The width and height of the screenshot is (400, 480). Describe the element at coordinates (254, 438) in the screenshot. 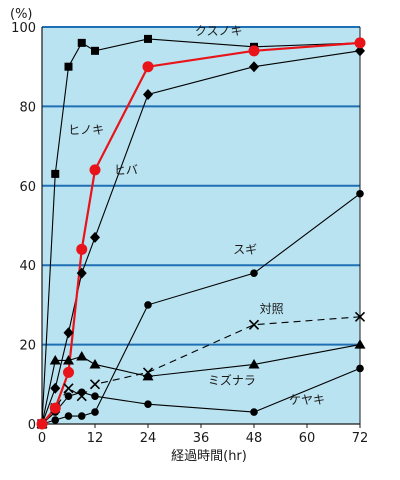

I see `x-tick-label: 48` at that location.